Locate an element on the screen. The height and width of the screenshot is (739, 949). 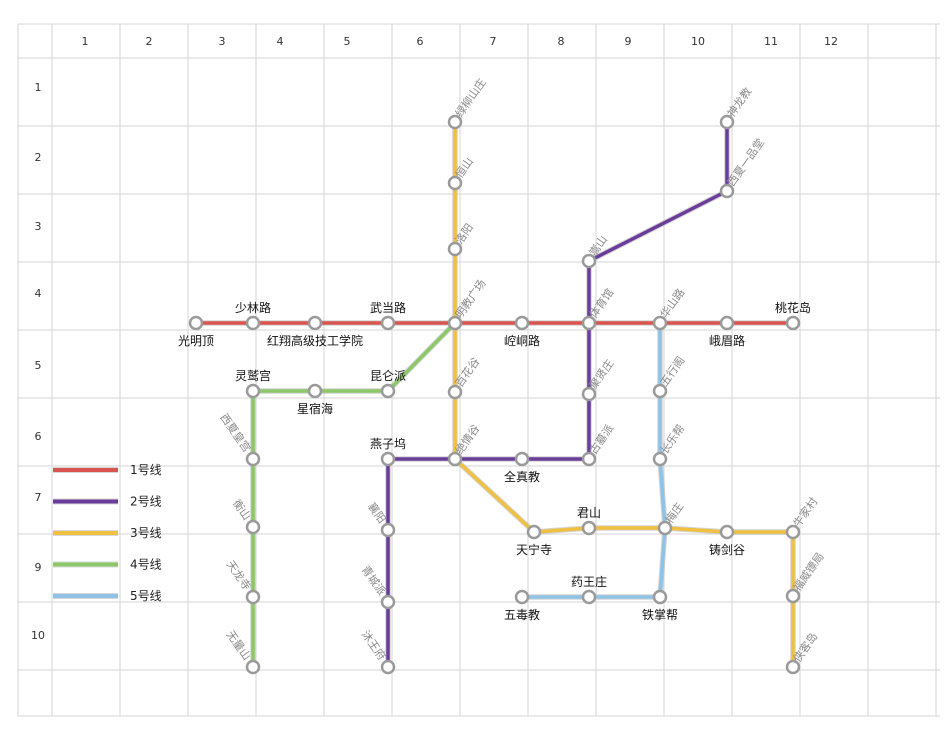
station-wudujiao is located at coordinates (522, 597).